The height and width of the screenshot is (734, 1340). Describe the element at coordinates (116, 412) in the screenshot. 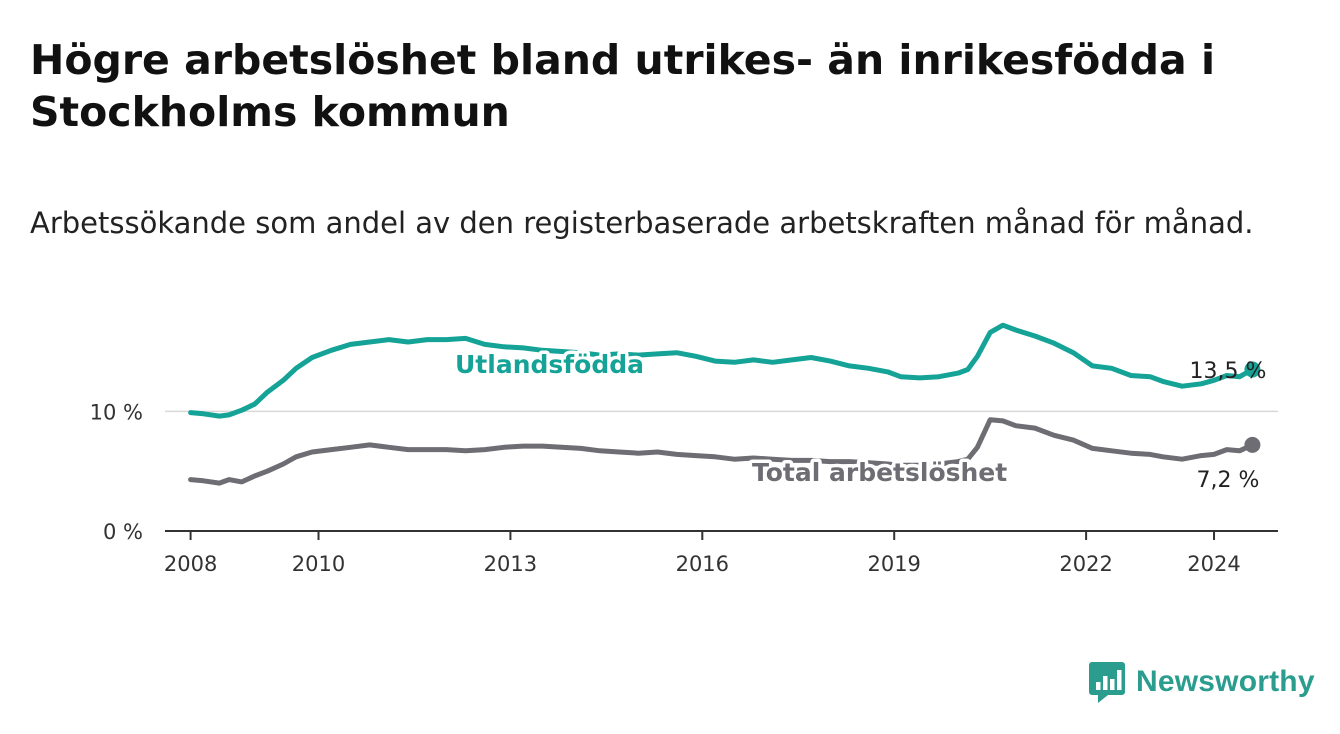

I see `y-tick-label: 10 %` at that location.